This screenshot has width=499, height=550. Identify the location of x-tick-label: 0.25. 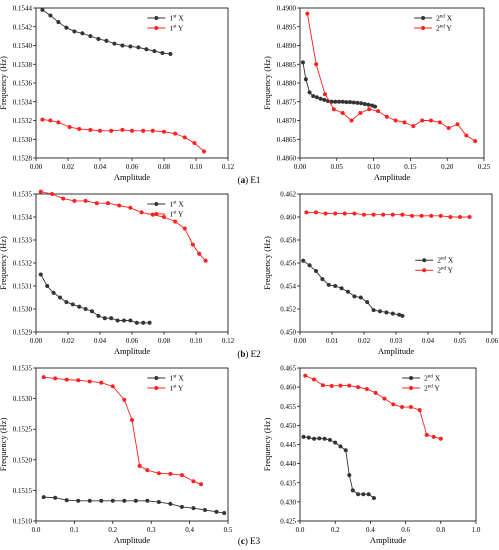
(484, 167).